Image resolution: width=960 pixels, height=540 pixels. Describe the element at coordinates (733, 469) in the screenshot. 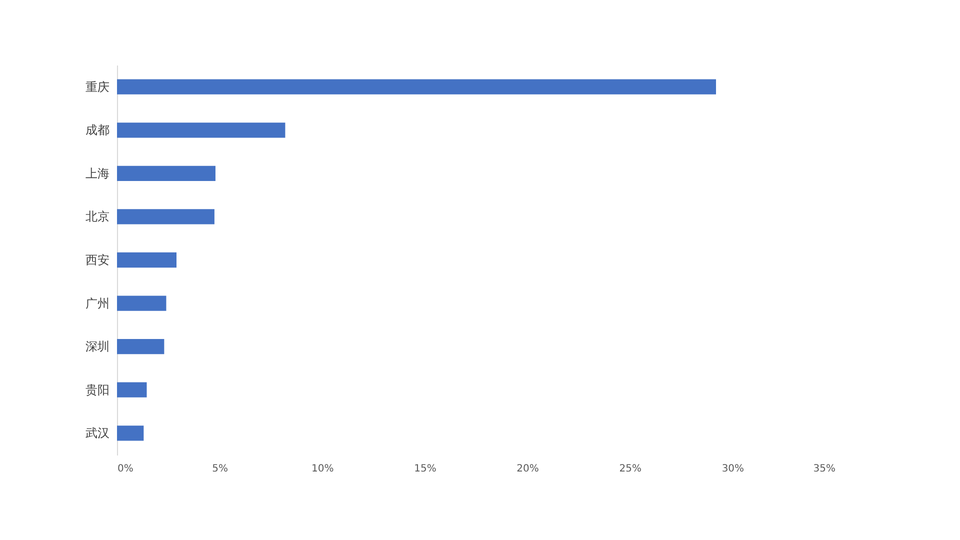

I see `x-tick-label: 30%` at that location.